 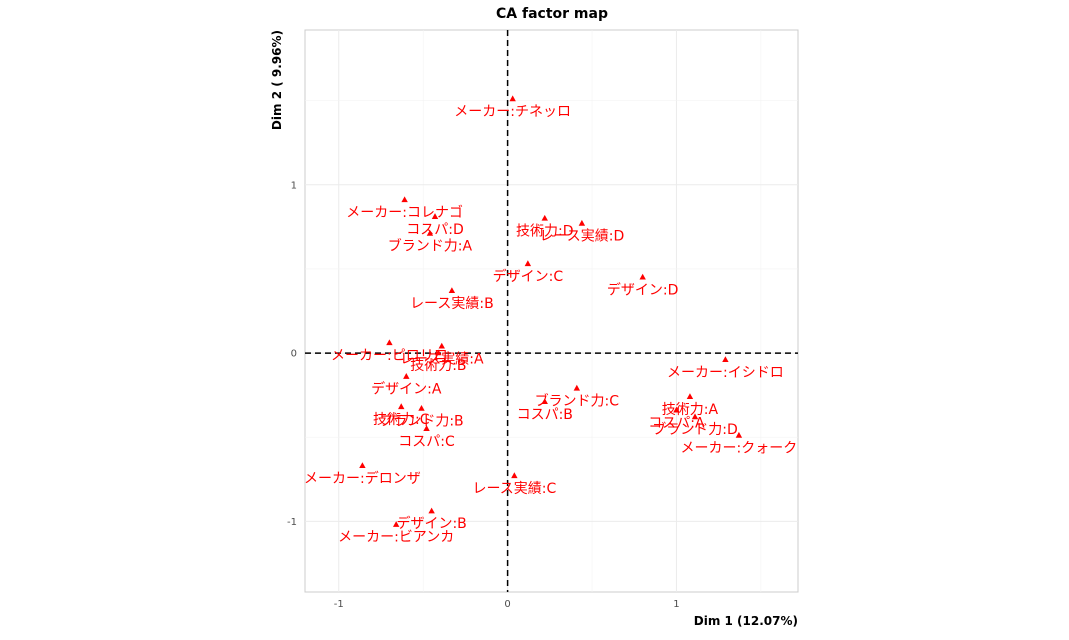 I want to click on point-label: デザイン:A, so click(x=406, y=389).